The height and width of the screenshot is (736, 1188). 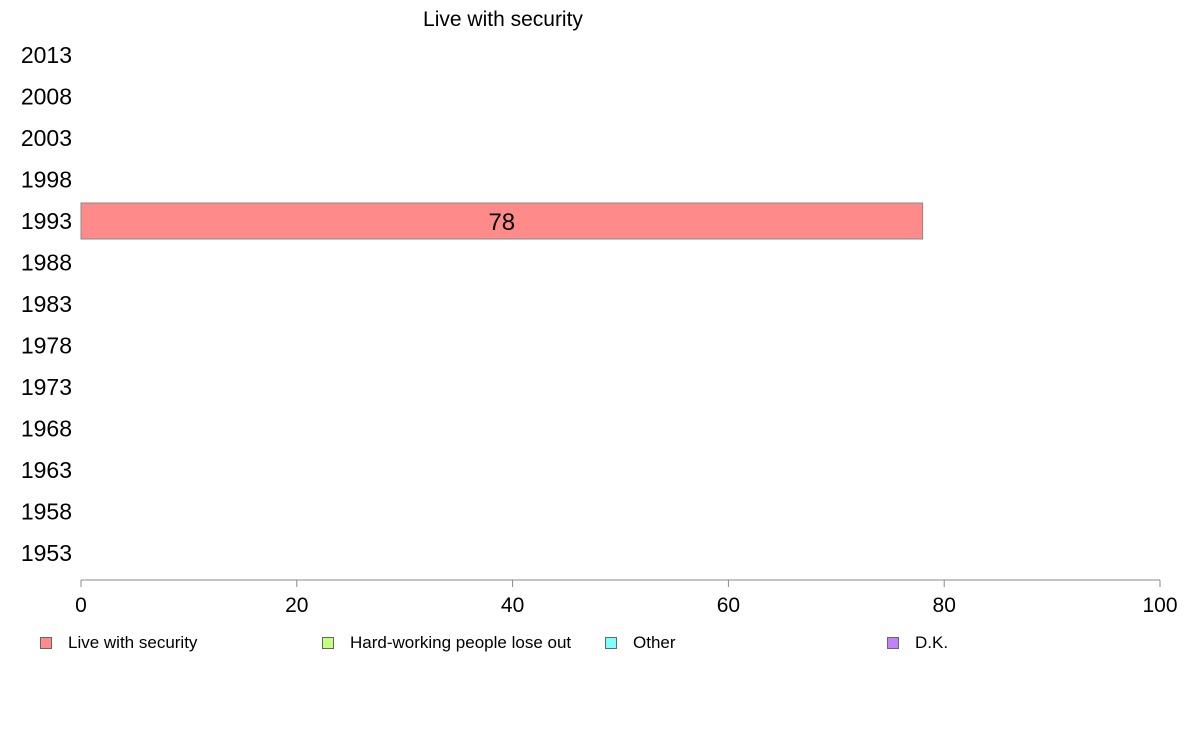 What do you see at coordinates (296, 605) in the screenshot?
I see `x-tick-label: 20` at bounding box center [296, 605].